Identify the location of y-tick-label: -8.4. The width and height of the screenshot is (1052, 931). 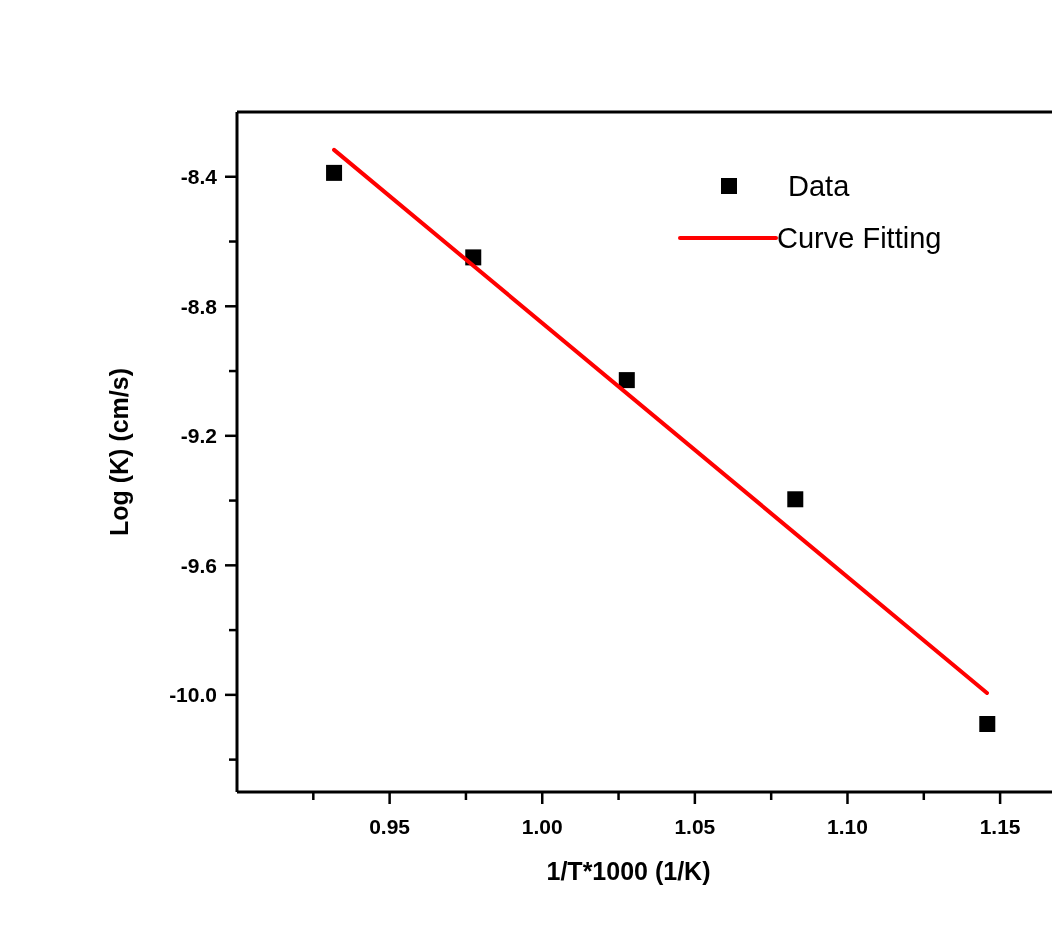
(199, 177).